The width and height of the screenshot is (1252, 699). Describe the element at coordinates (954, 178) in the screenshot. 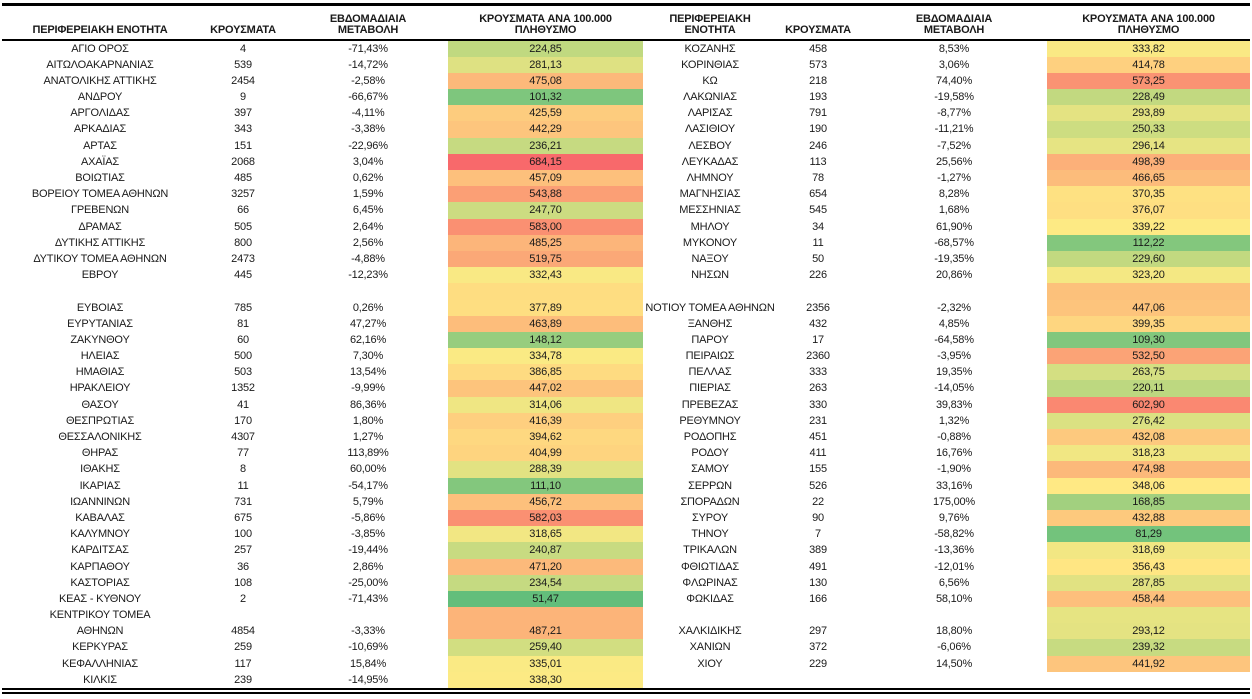

I see `weekly-change-cell: -1,27%` at that location.